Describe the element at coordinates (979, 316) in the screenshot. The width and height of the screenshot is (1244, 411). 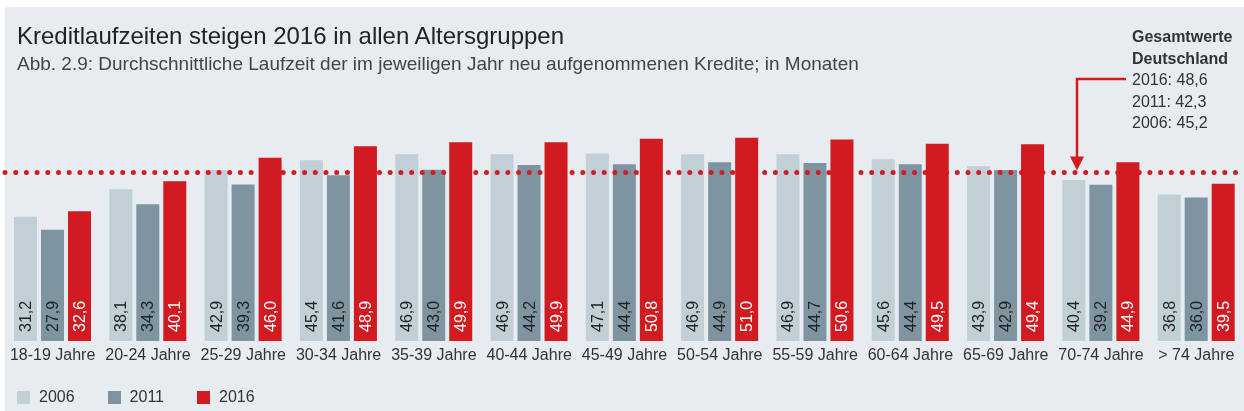
I see `data-label: 43,9` at that location.